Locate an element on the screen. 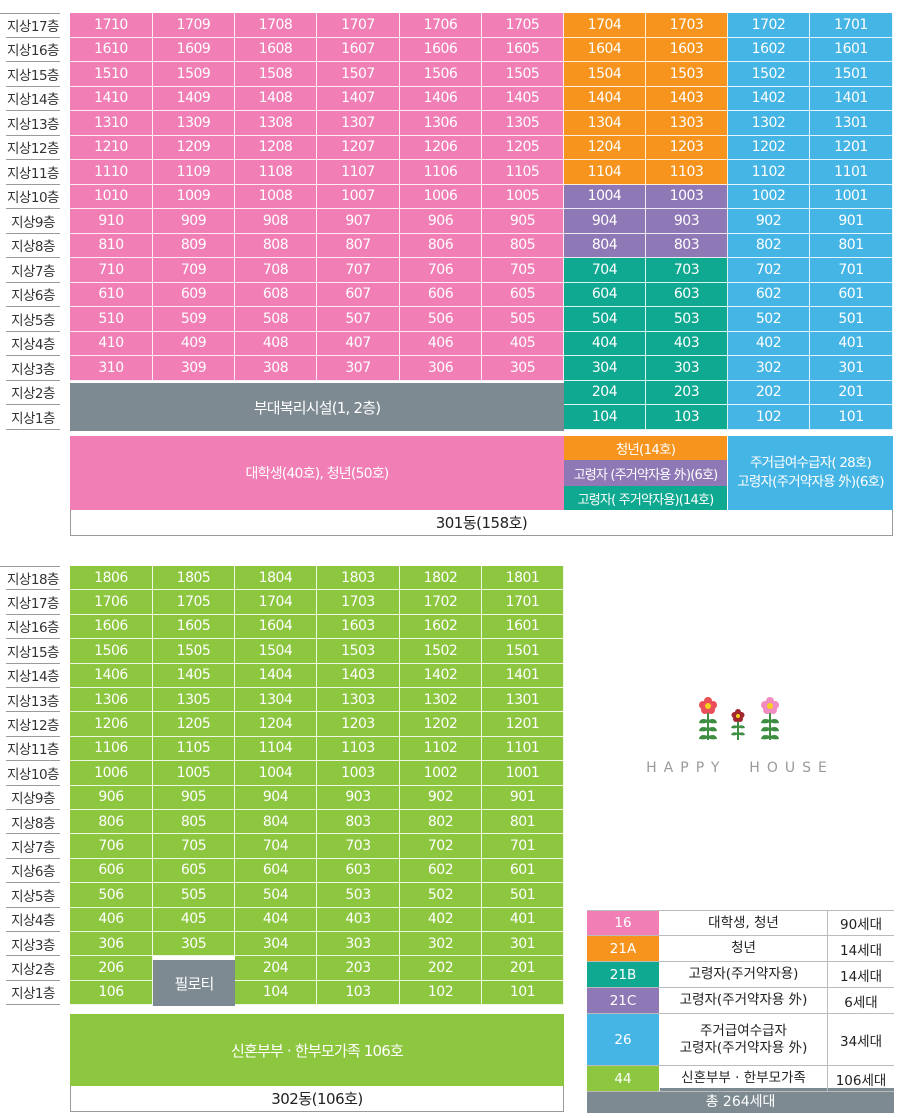 The height and width of the screenshot is (1118, 900). unit-cell: 1707 is located at coordinates (358, 25).